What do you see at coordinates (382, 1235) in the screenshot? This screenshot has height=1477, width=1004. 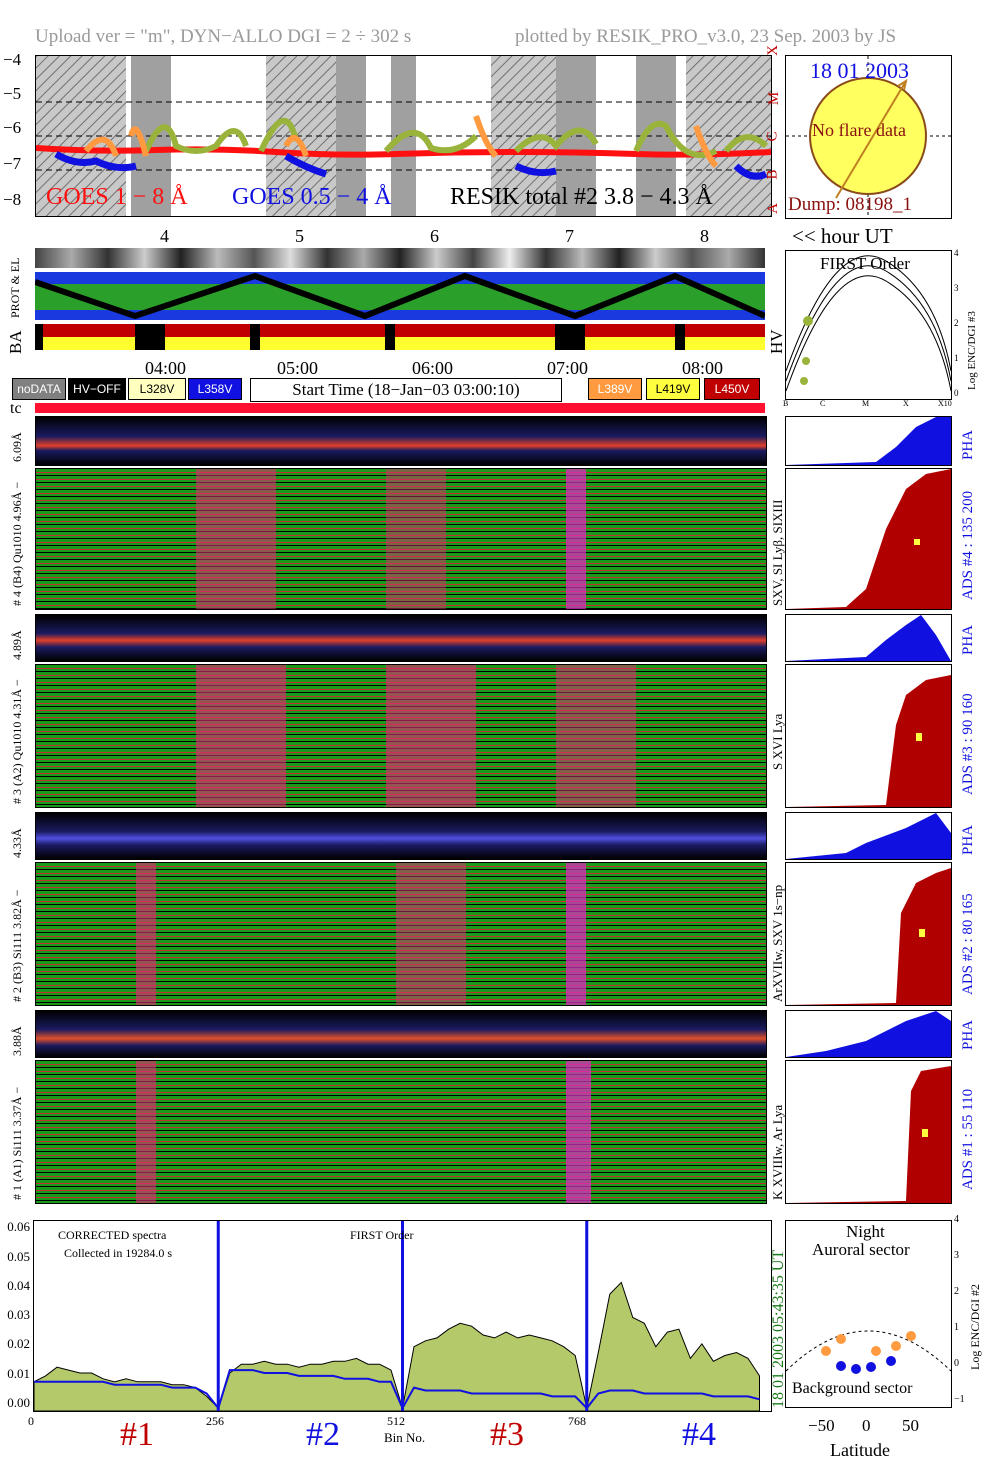 I see `spectra-first-order: FIRST Order` at bounding box center [382, 1235].